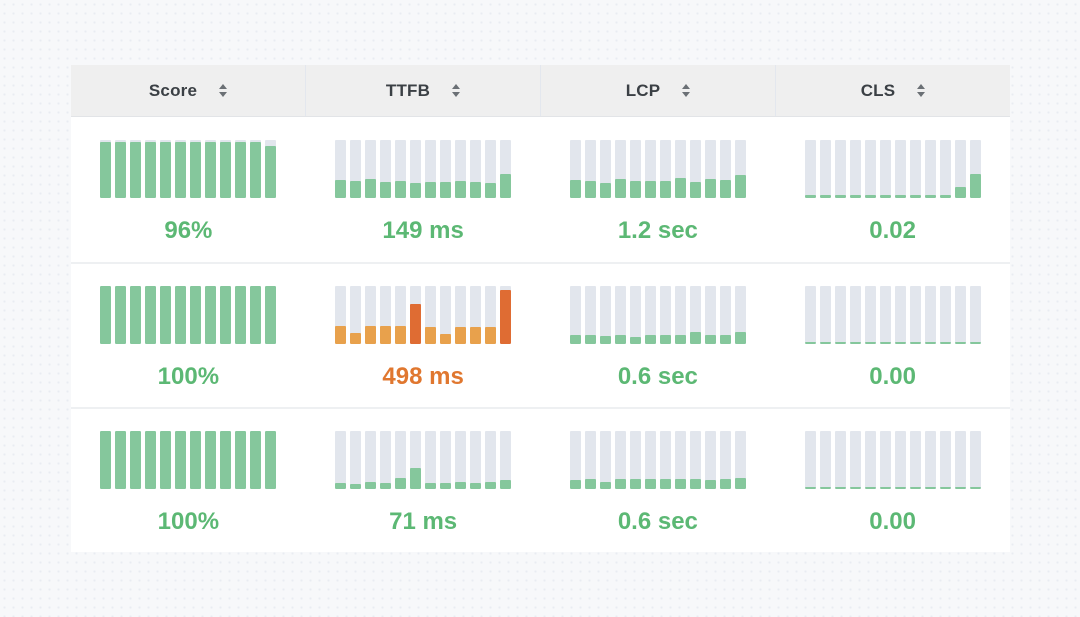 This screenshot has width=1080, height=617. I want to click on column-label: LCP, so click(643, 90).